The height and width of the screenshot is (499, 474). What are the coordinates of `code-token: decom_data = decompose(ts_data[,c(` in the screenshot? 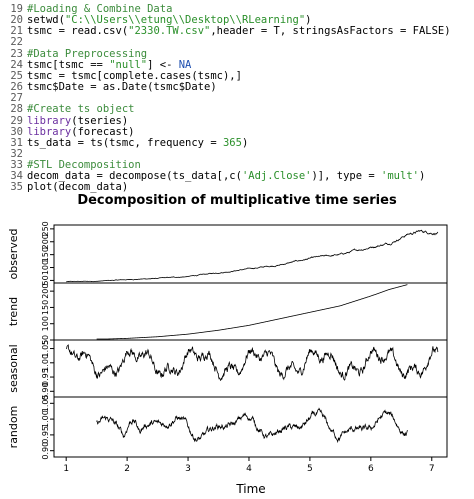 It's located at (134, 176).